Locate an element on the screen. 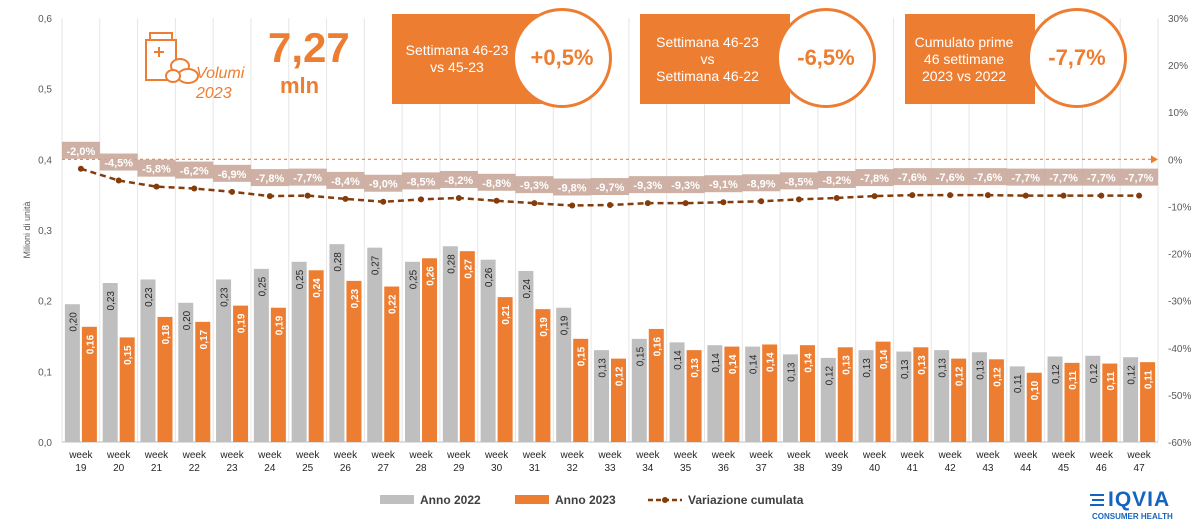  x-tick-label-number: 40 is located at coordinates (875, 468).